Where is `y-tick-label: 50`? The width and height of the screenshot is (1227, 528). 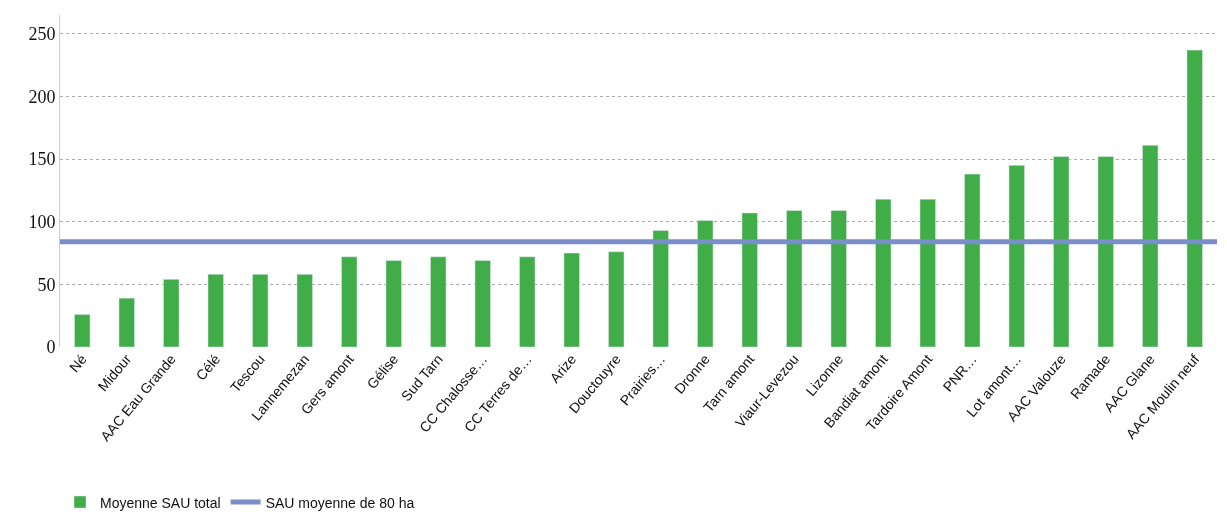
y-tick-label: 50 is located at coordinates (46, 284).